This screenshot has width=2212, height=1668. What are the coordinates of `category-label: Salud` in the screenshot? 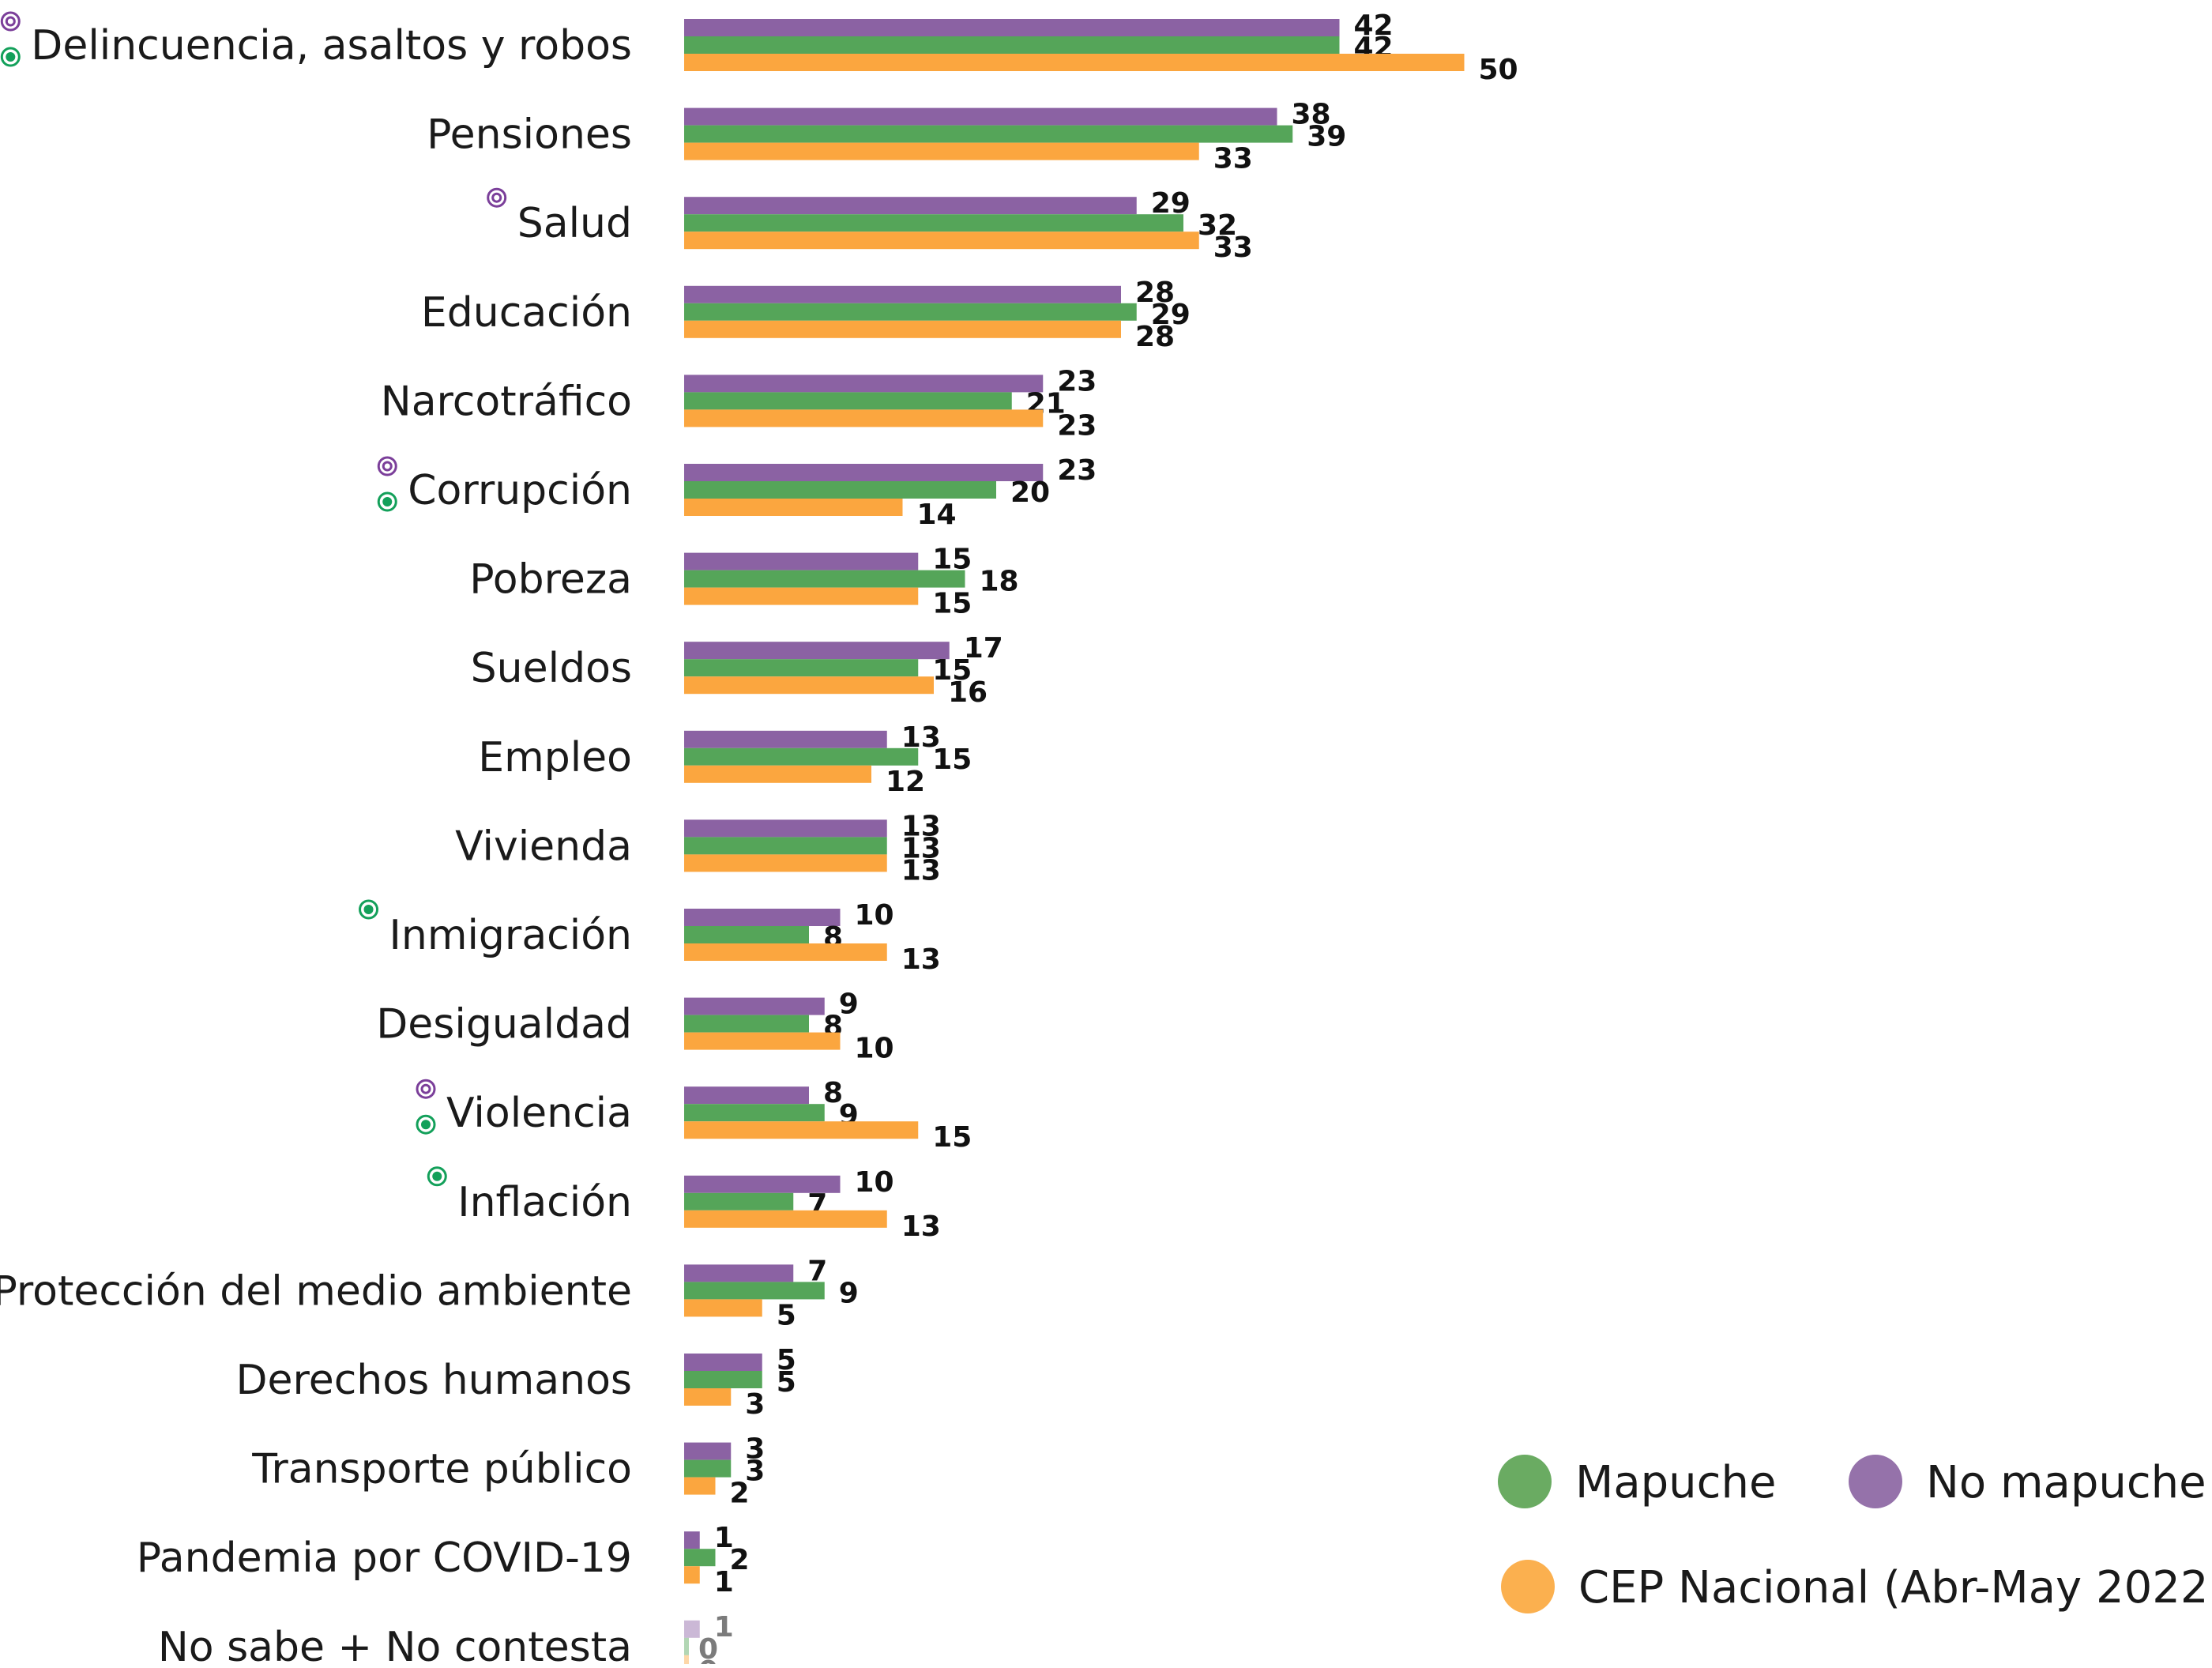 It's located at (575, 223).